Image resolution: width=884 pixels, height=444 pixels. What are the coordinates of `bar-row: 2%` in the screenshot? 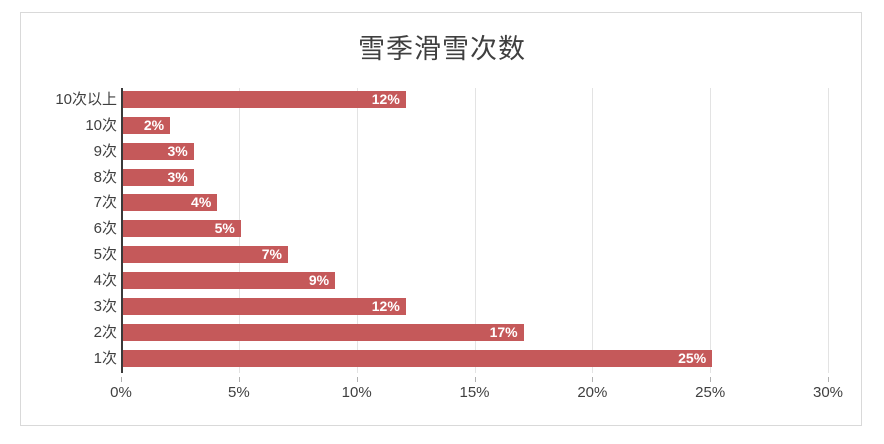 It's located at (147, 125).